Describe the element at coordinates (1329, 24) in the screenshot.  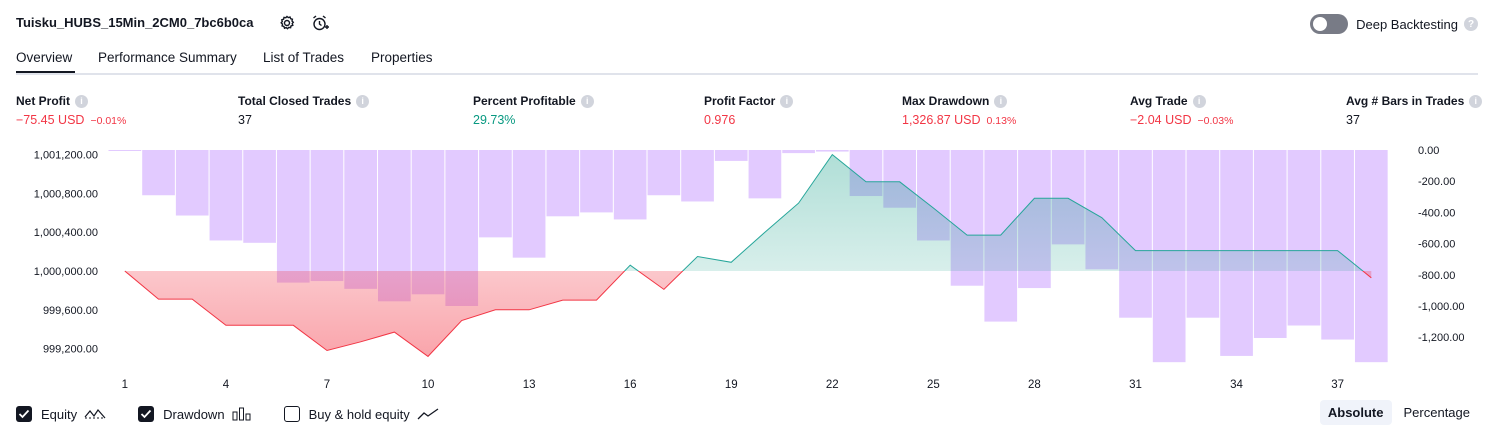
I see `deep-backtesting-toggle` at that location.